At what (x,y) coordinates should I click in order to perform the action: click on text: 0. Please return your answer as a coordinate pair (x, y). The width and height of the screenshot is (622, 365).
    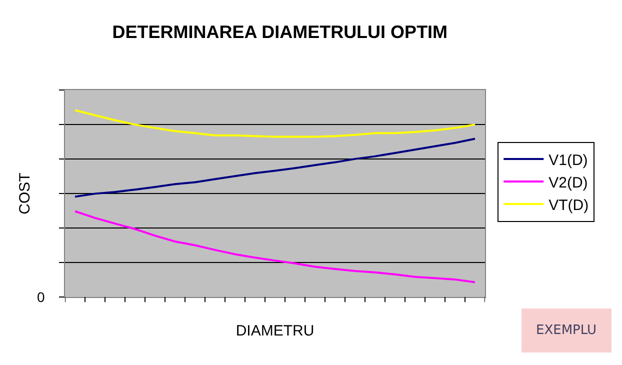
    Looking at the image, I should click on (41, 297).